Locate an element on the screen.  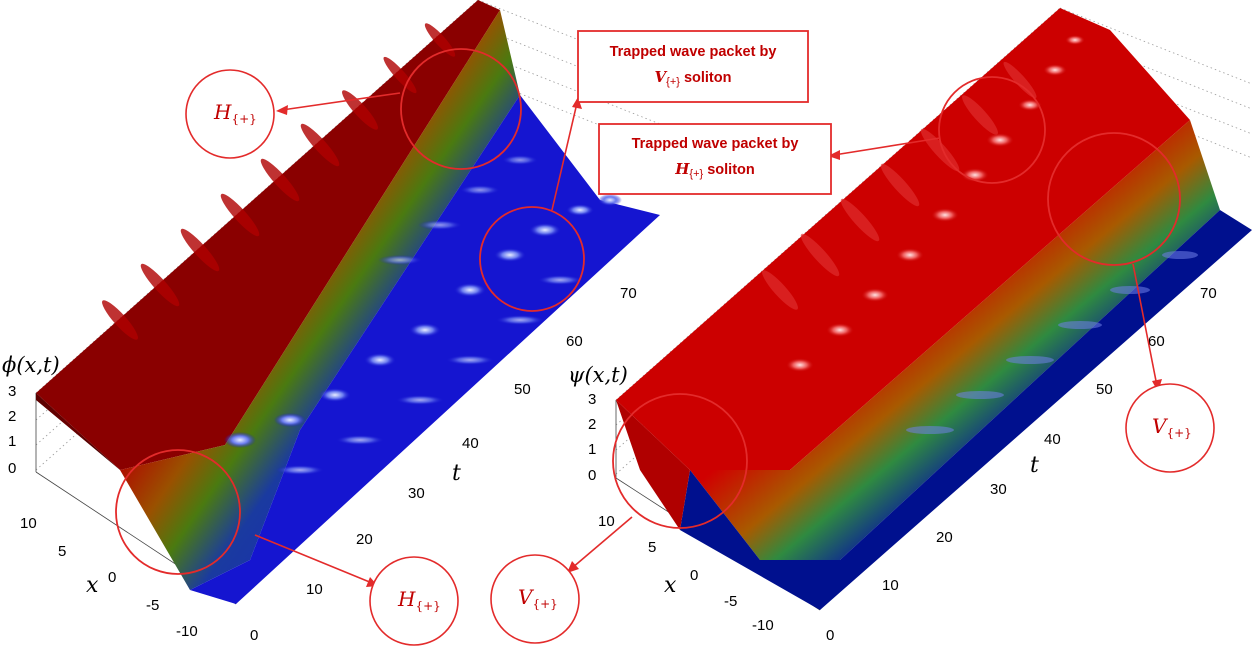
right-bottom-kink-ring is located at coordinates (680, 461).